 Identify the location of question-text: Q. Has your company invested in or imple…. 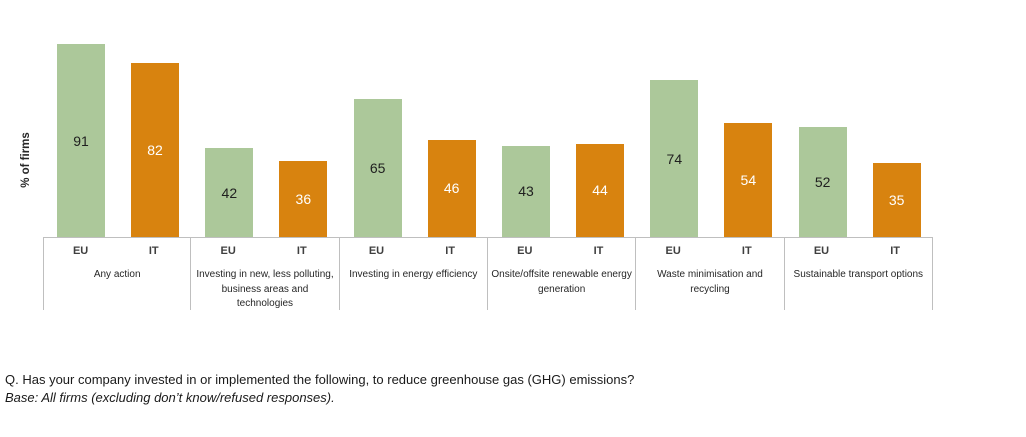
(320, 379).